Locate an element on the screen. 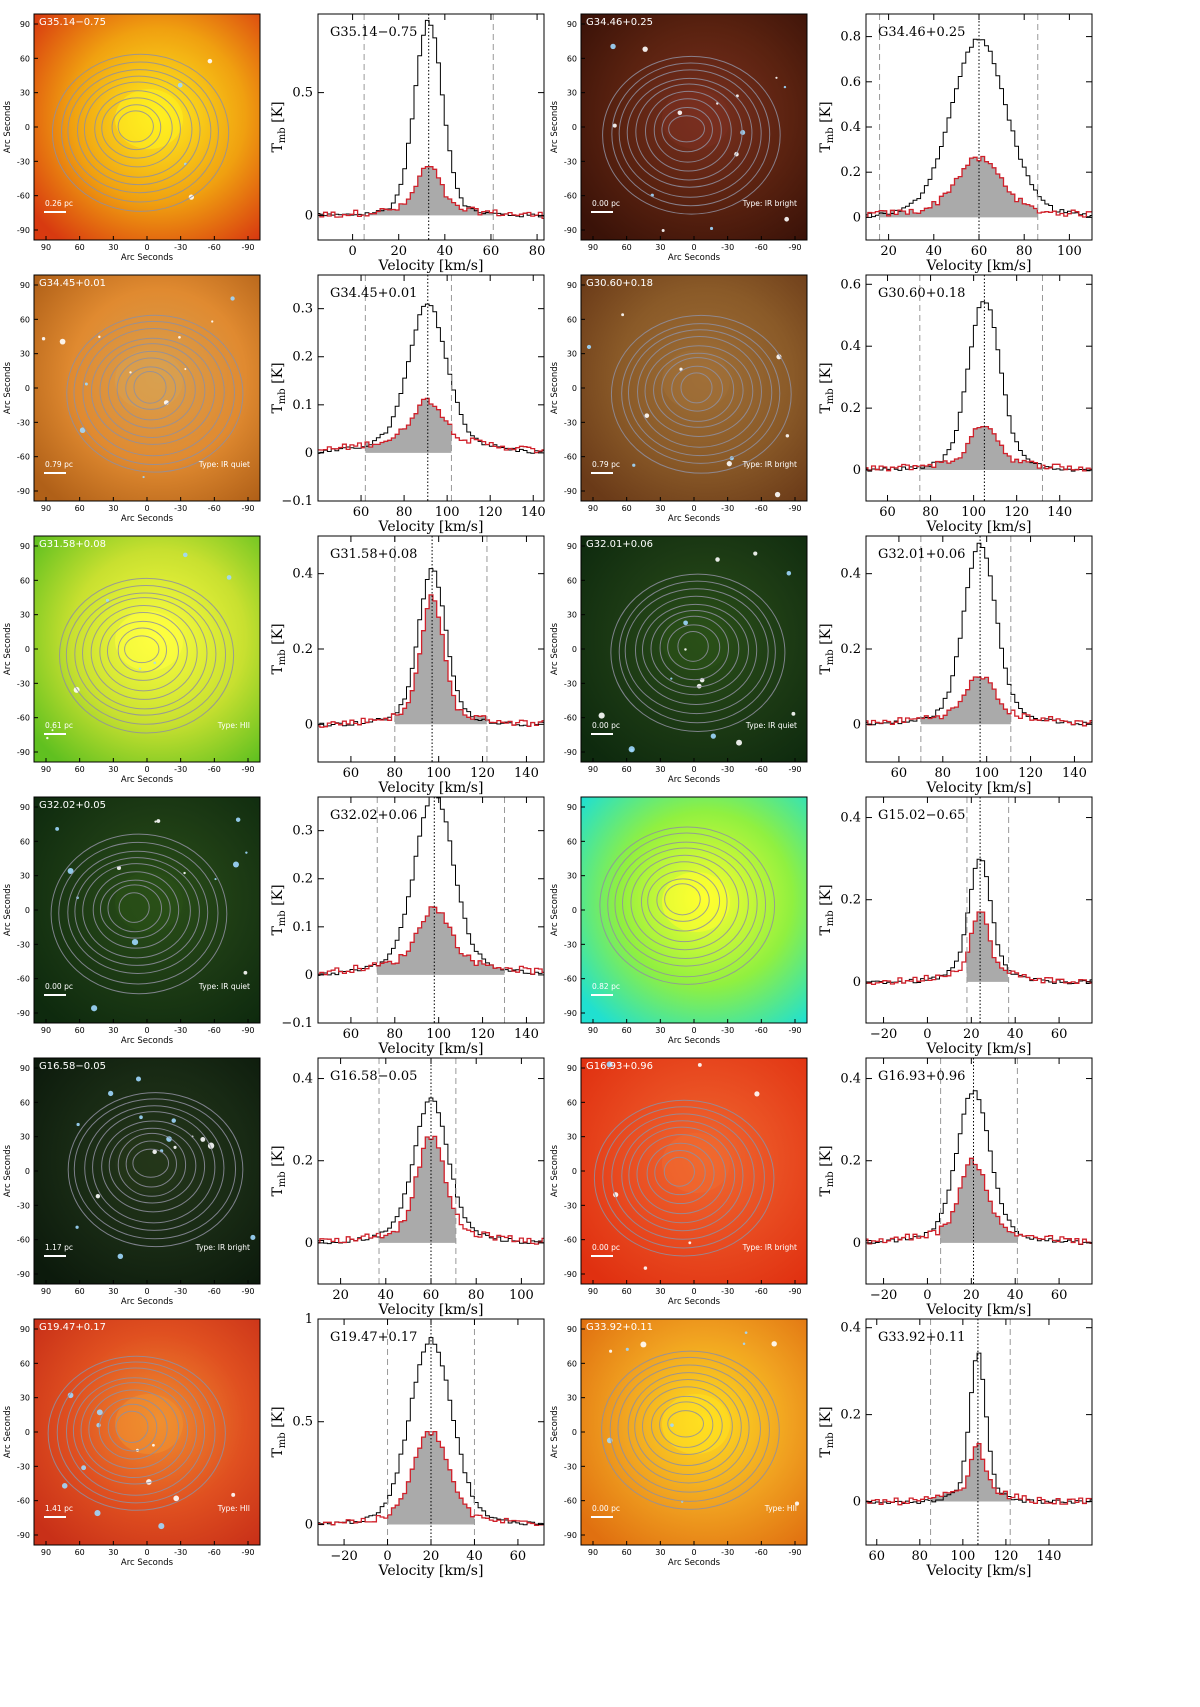 Image resolution: width=1200 pixels, height=1707 pixels. source-name-label: G16.93+0.96 is located at coordinates (619, 1066).